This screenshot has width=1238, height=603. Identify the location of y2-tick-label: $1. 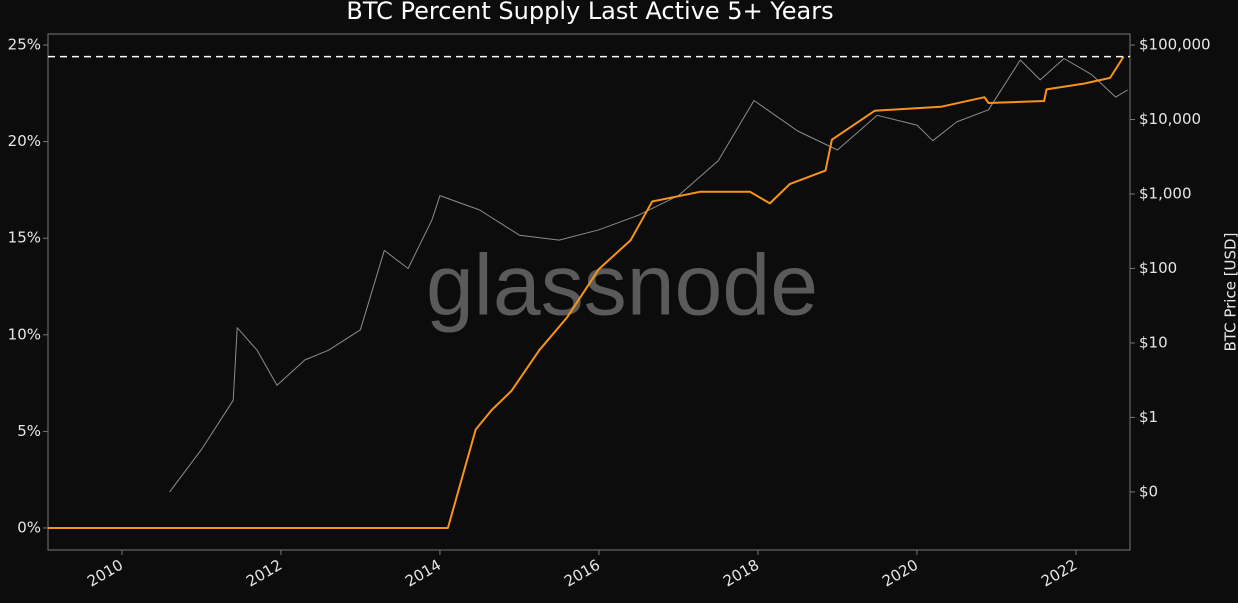
(1148, 417).